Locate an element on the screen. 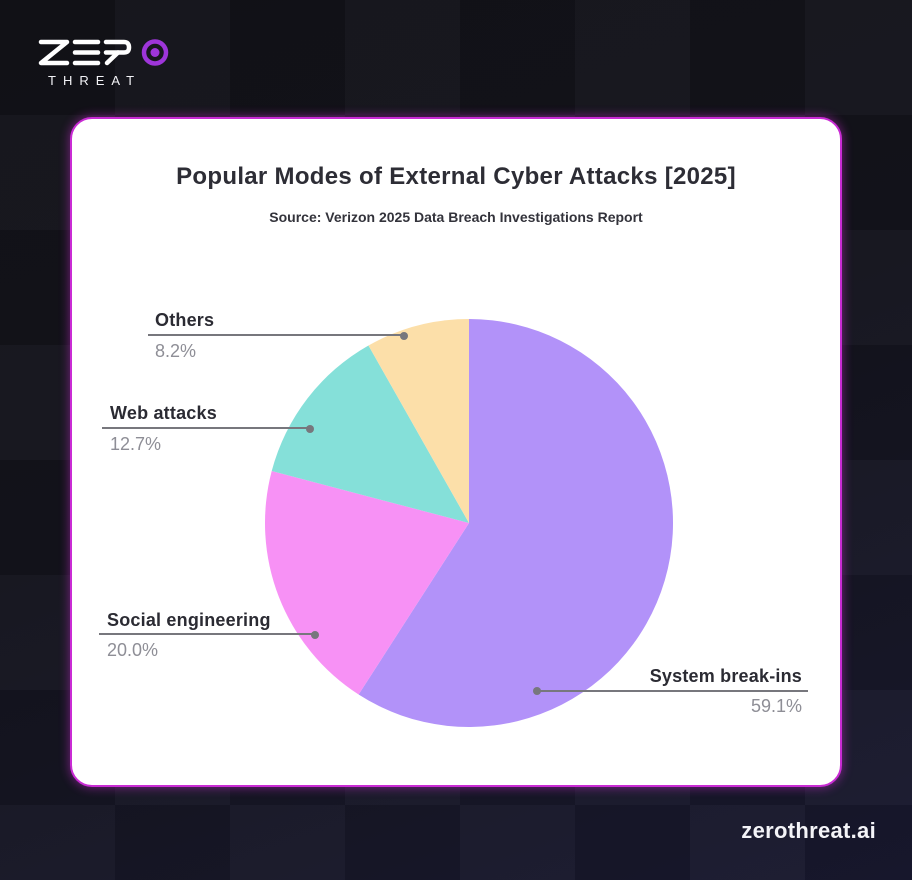 Image resolution: width=912 pixels, height=880 pixels. zero-wordmark-icon is located at coordinates (103, 52).